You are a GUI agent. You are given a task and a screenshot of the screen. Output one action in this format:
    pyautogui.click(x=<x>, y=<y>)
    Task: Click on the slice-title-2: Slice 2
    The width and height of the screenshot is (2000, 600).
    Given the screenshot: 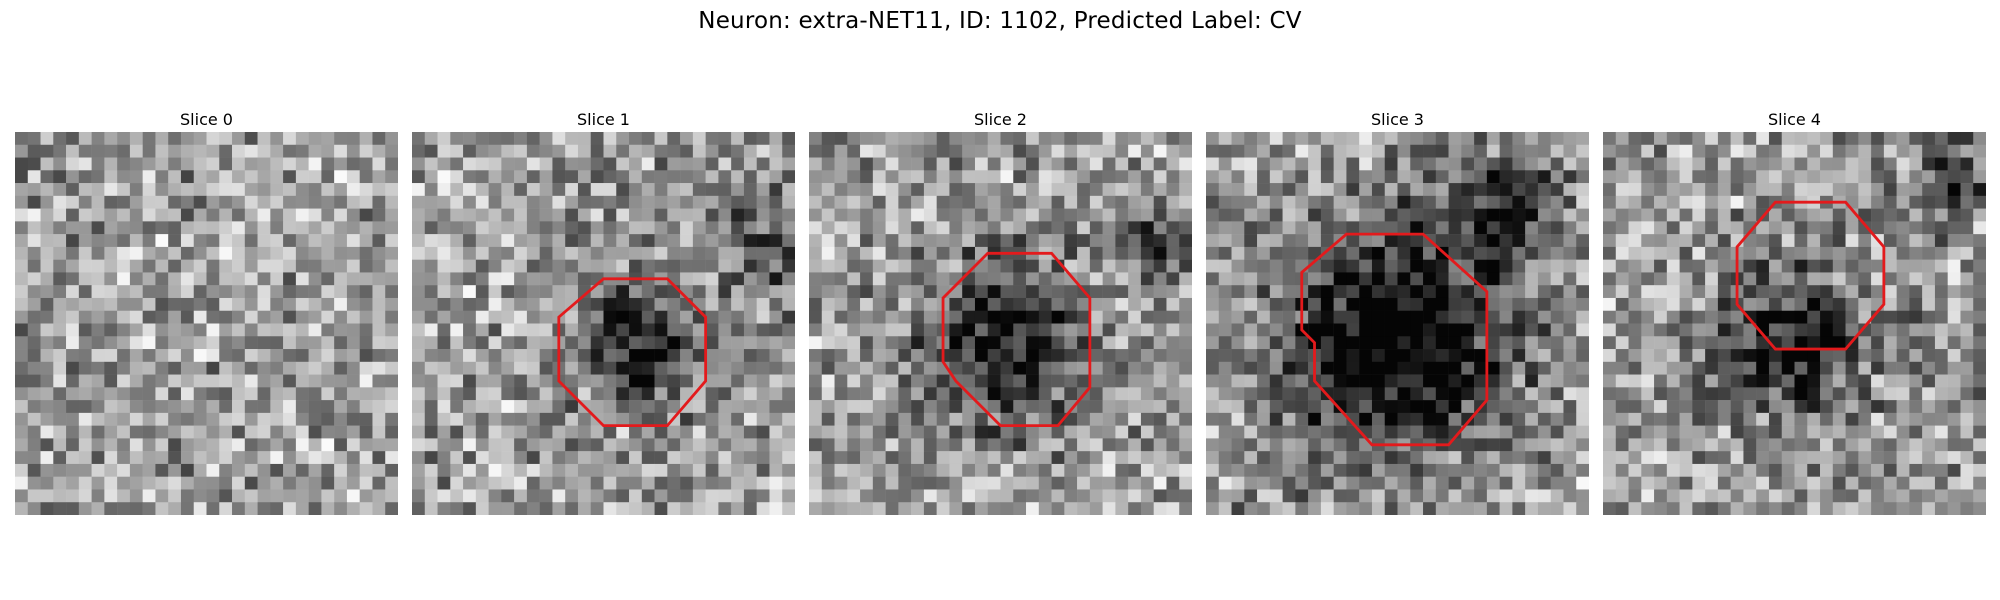 What is the action you would take?
    pyautogui.click(x=1000, y=119)
    